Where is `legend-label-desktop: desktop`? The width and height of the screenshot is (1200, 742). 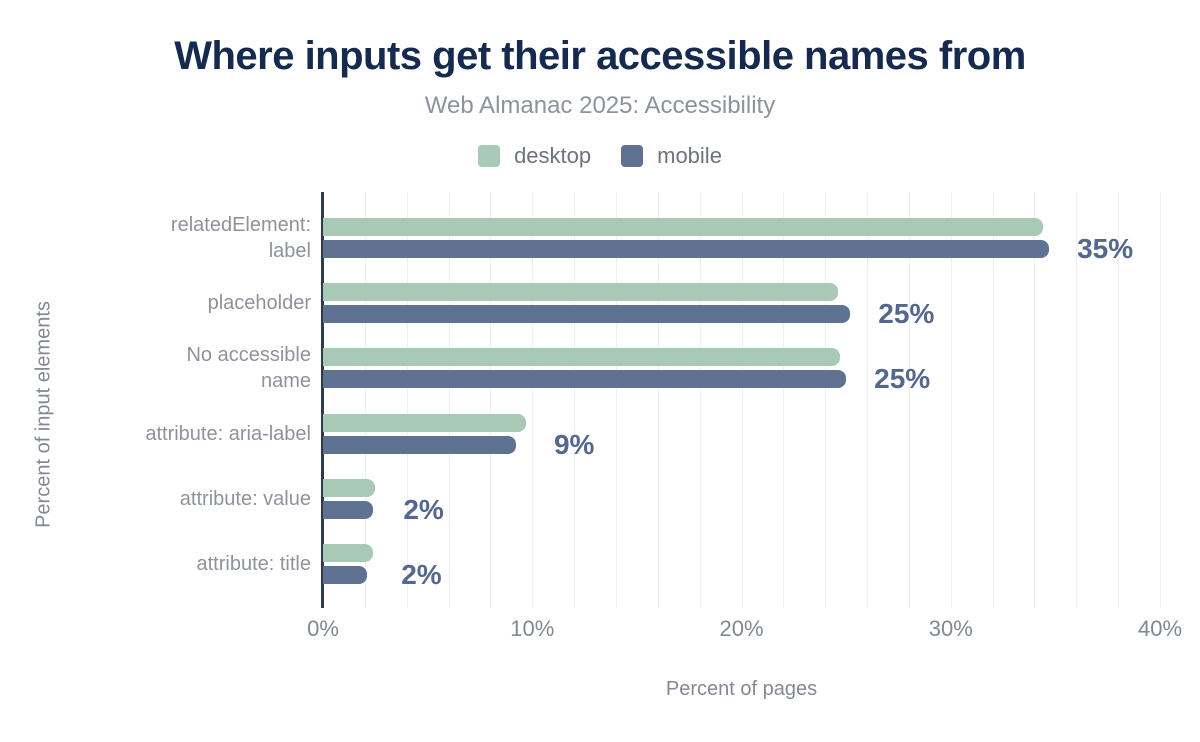 legend-label-desktop: desktop is located at coordinates (553, 155).